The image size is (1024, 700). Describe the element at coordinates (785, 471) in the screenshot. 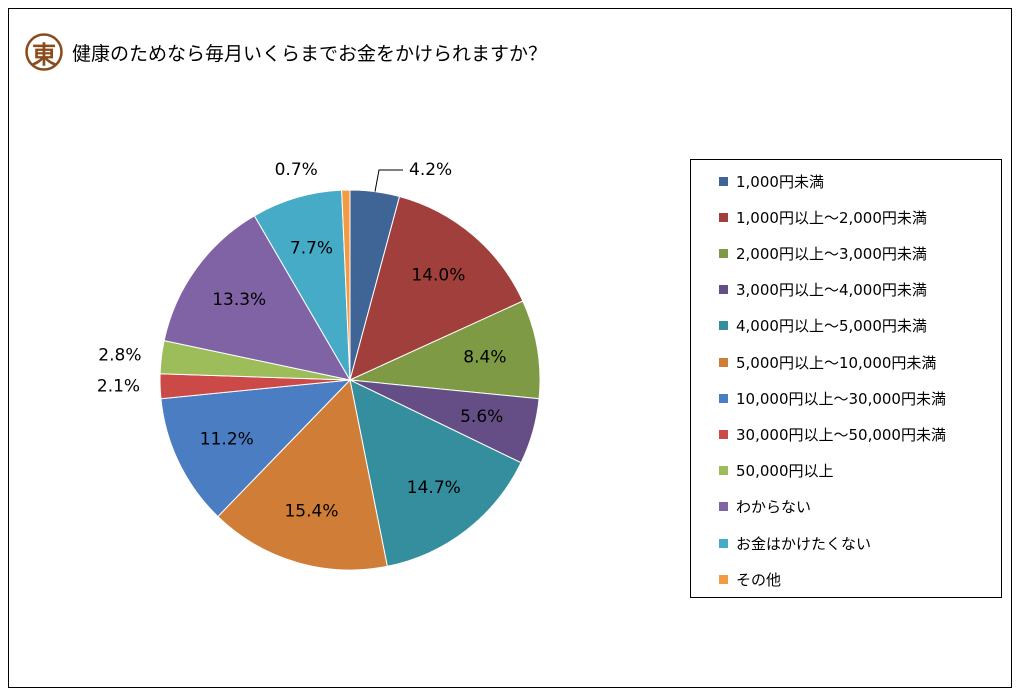

I see `legend-label-8: 50,000円以上` at that location.